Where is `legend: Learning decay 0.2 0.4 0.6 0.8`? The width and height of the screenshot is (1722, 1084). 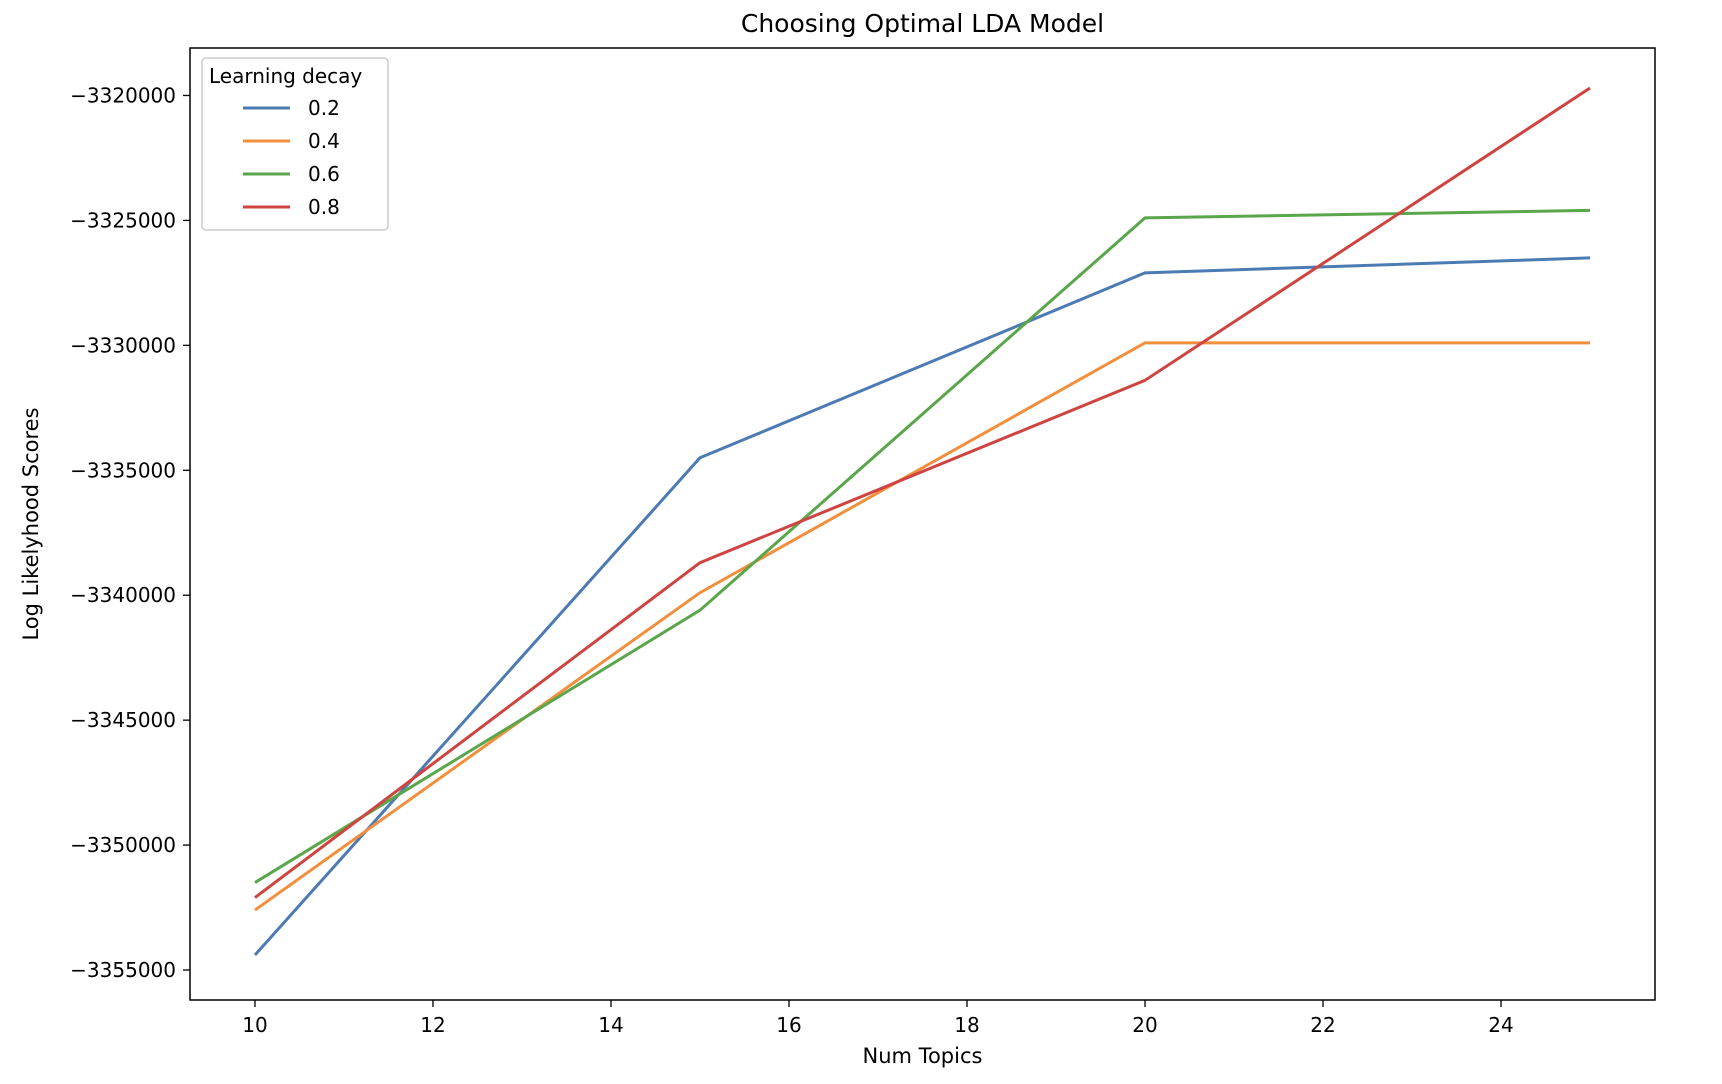
legend: Learning decay 0.2 0.4 0.6 0.8 is located at coordinates (295, 144).